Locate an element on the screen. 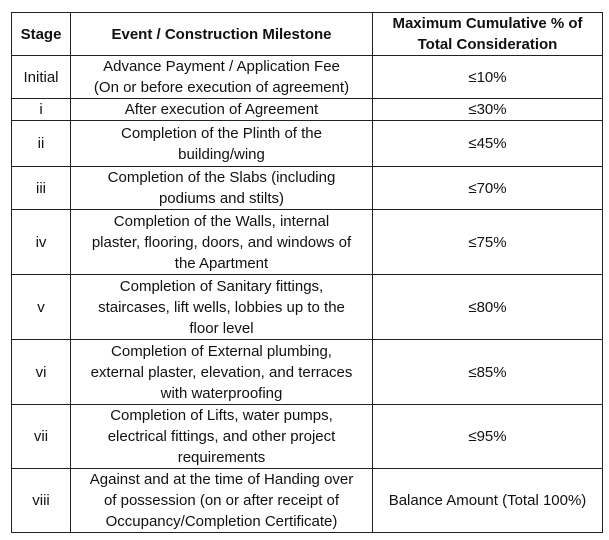  event-line: electrical fittings, and other project is located at coordinates (221, 436).